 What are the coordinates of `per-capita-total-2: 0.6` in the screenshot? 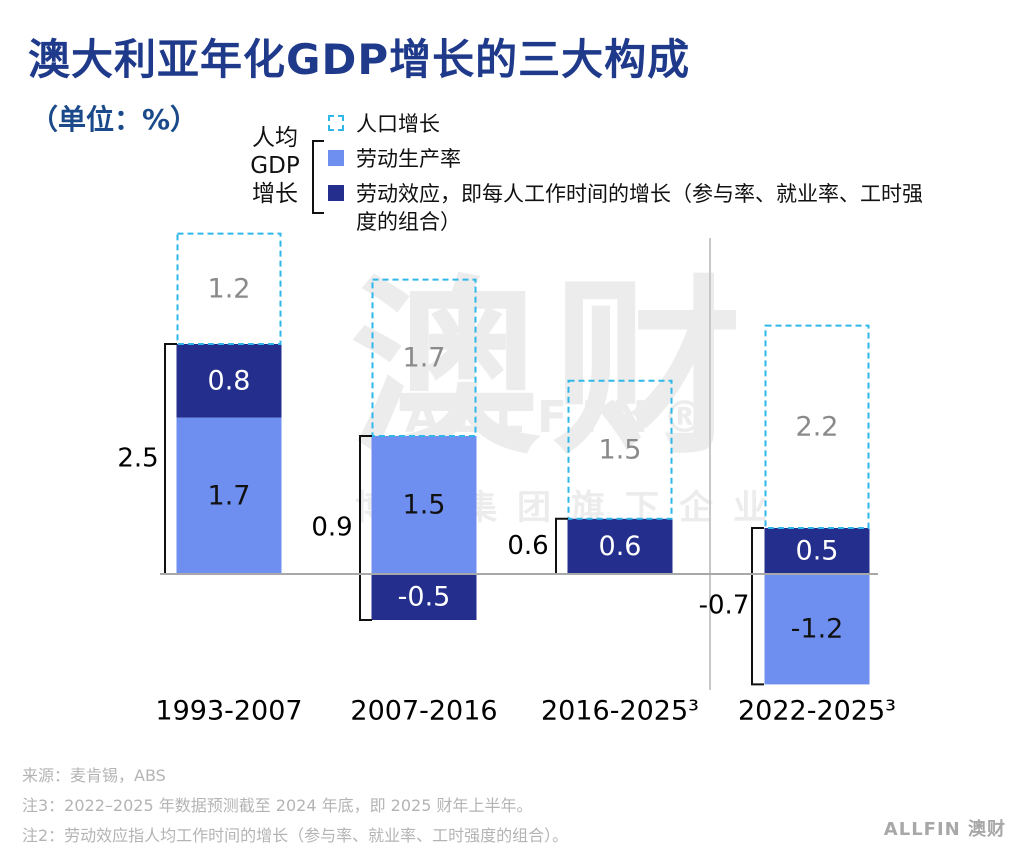 It's located at (527, 546).